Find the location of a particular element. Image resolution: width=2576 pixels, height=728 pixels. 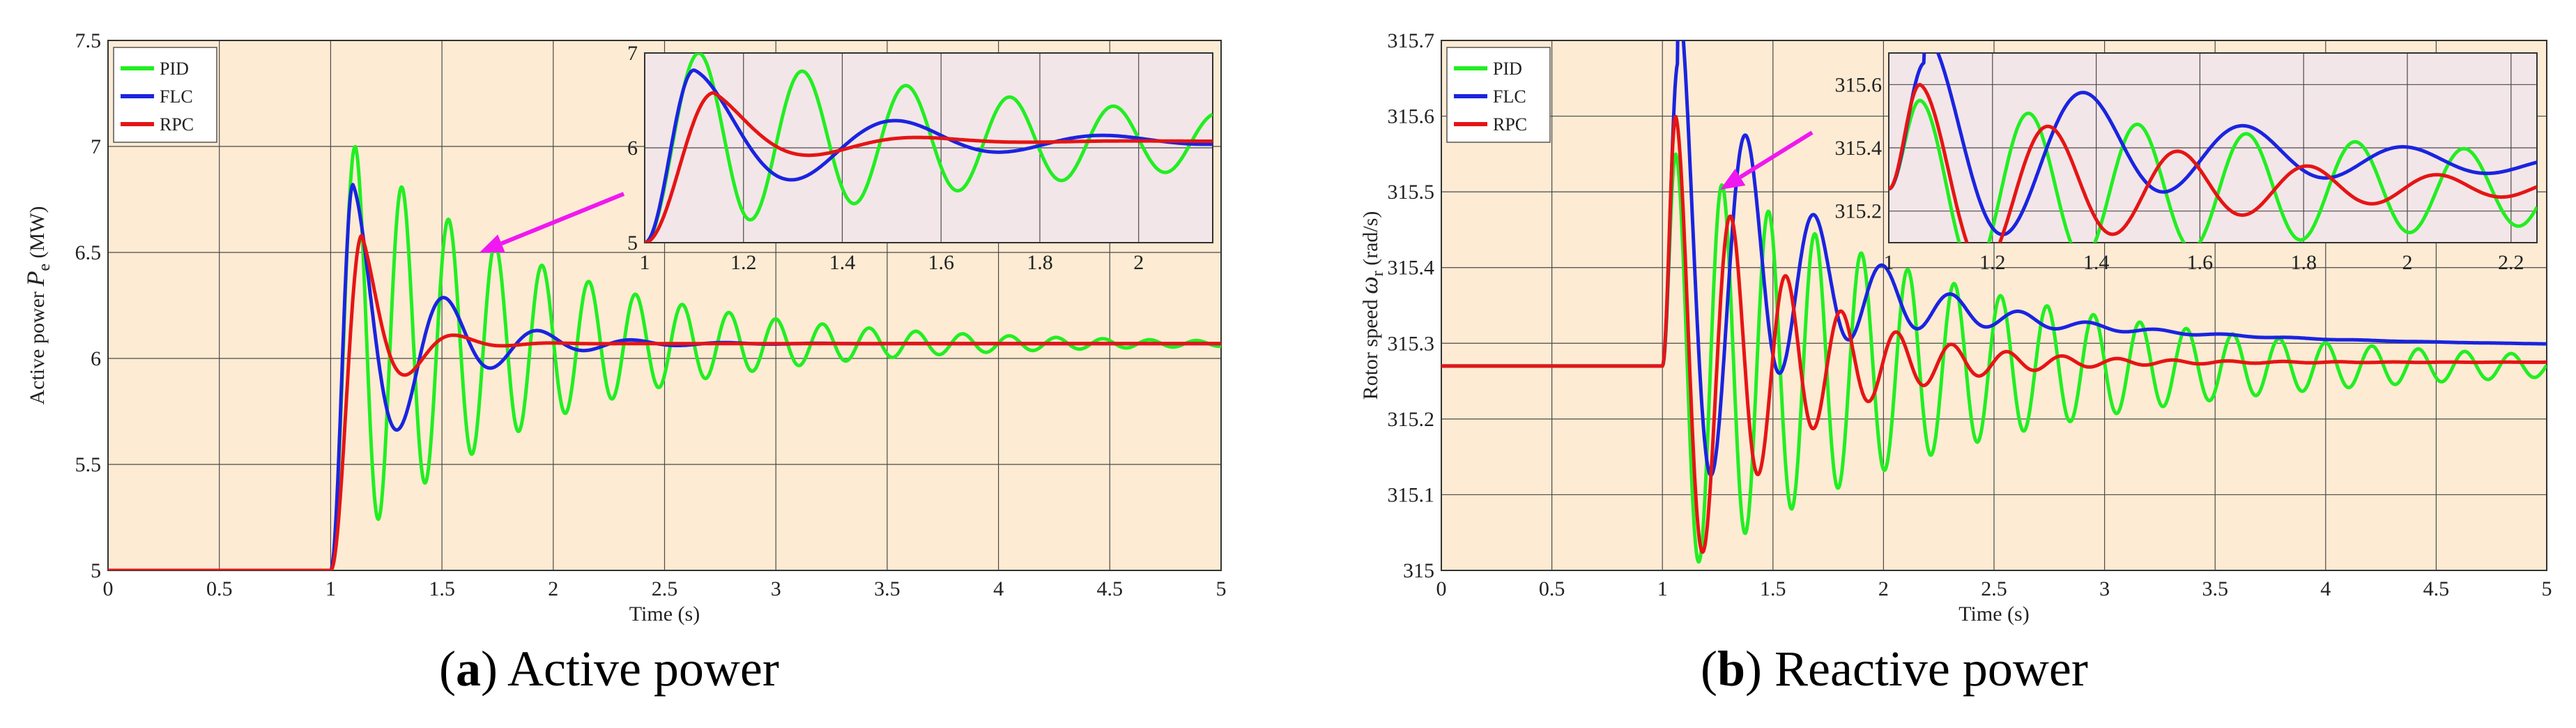

caption-b-text: Reactive power is located at coordinates (1925, 669).